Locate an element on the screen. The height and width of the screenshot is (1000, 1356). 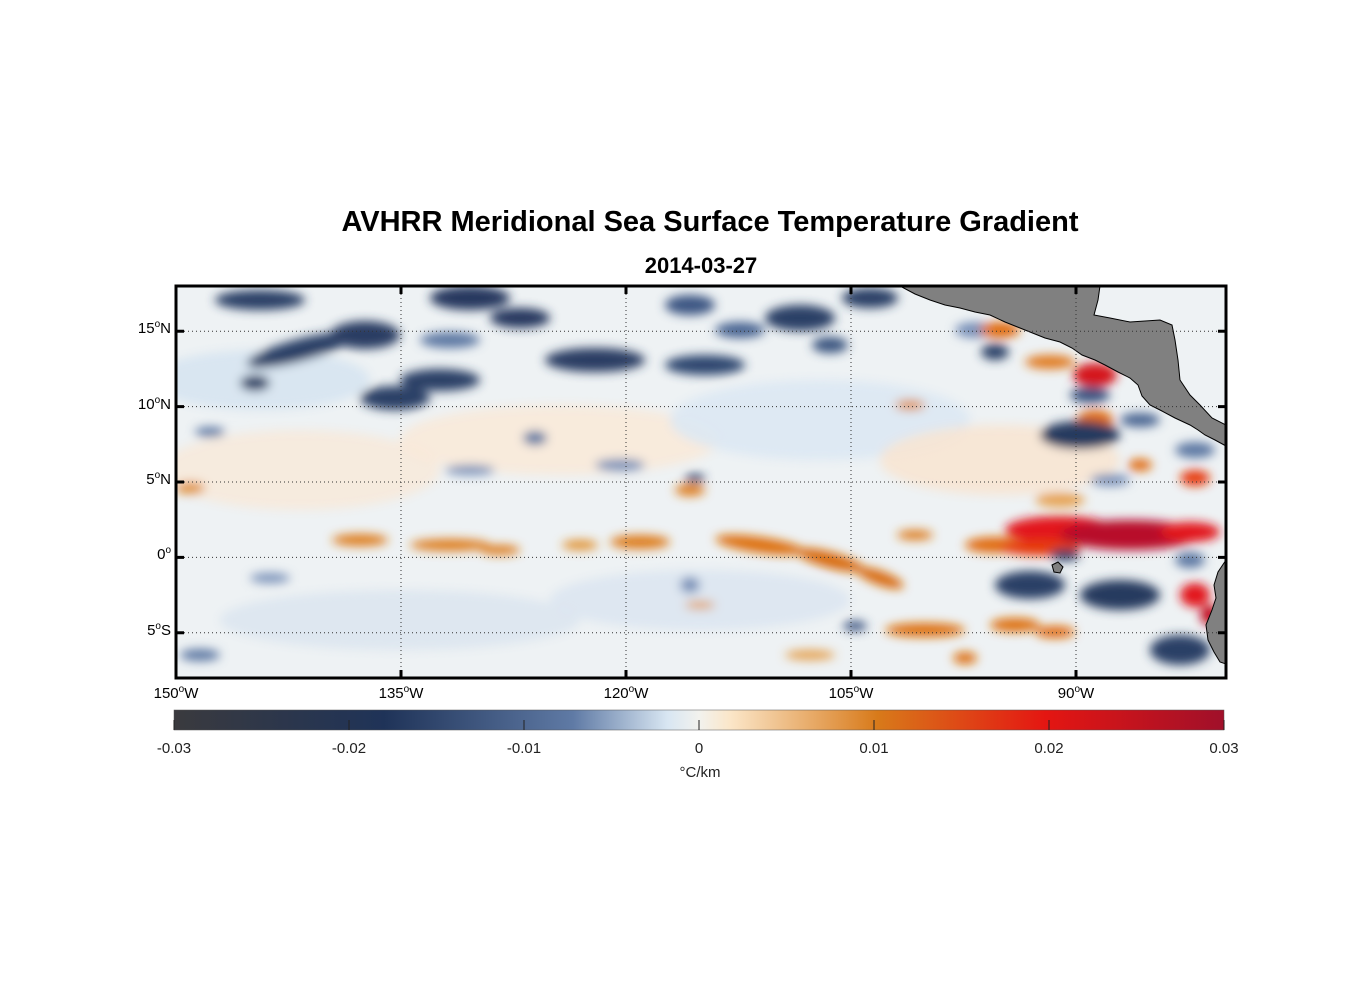
lon-tick-label: 105oW is located at coordinates (851, 693).